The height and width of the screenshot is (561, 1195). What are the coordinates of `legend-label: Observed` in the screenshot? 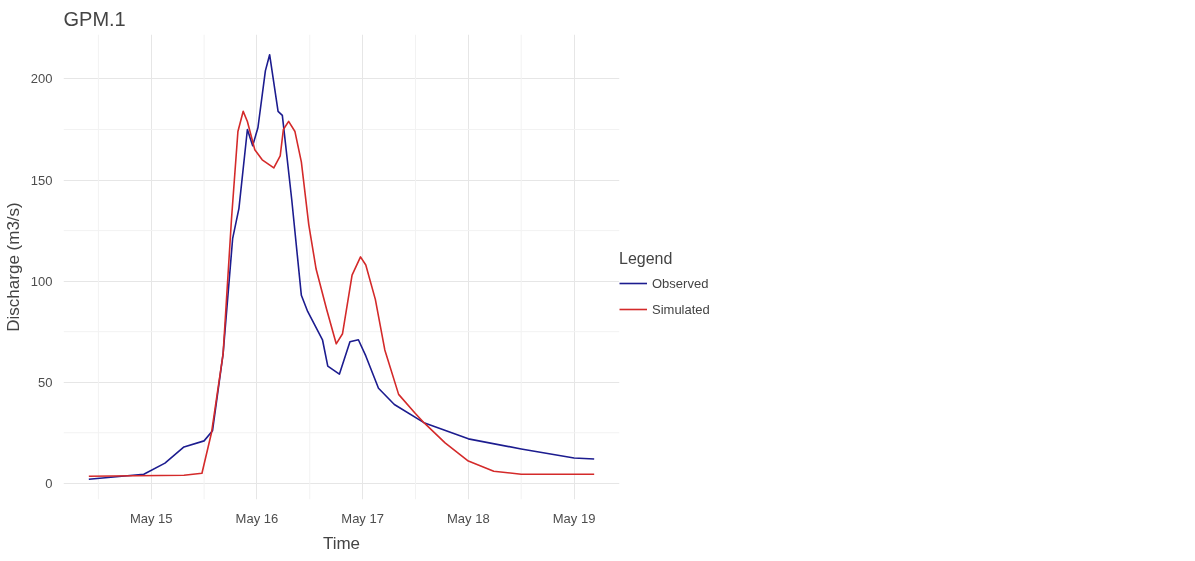 It's located at (680, 283).